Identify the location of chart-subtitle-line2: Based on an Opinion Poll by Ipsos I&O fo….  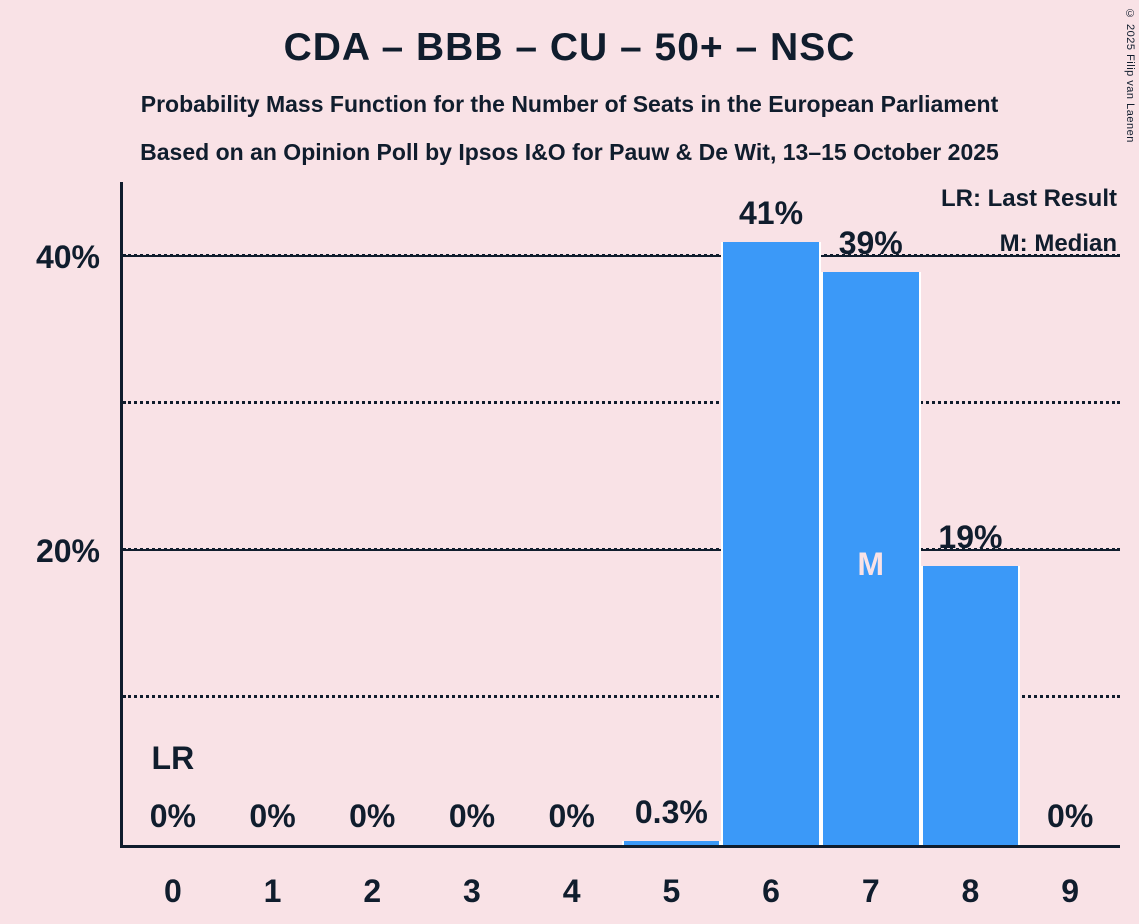
(569, 152).